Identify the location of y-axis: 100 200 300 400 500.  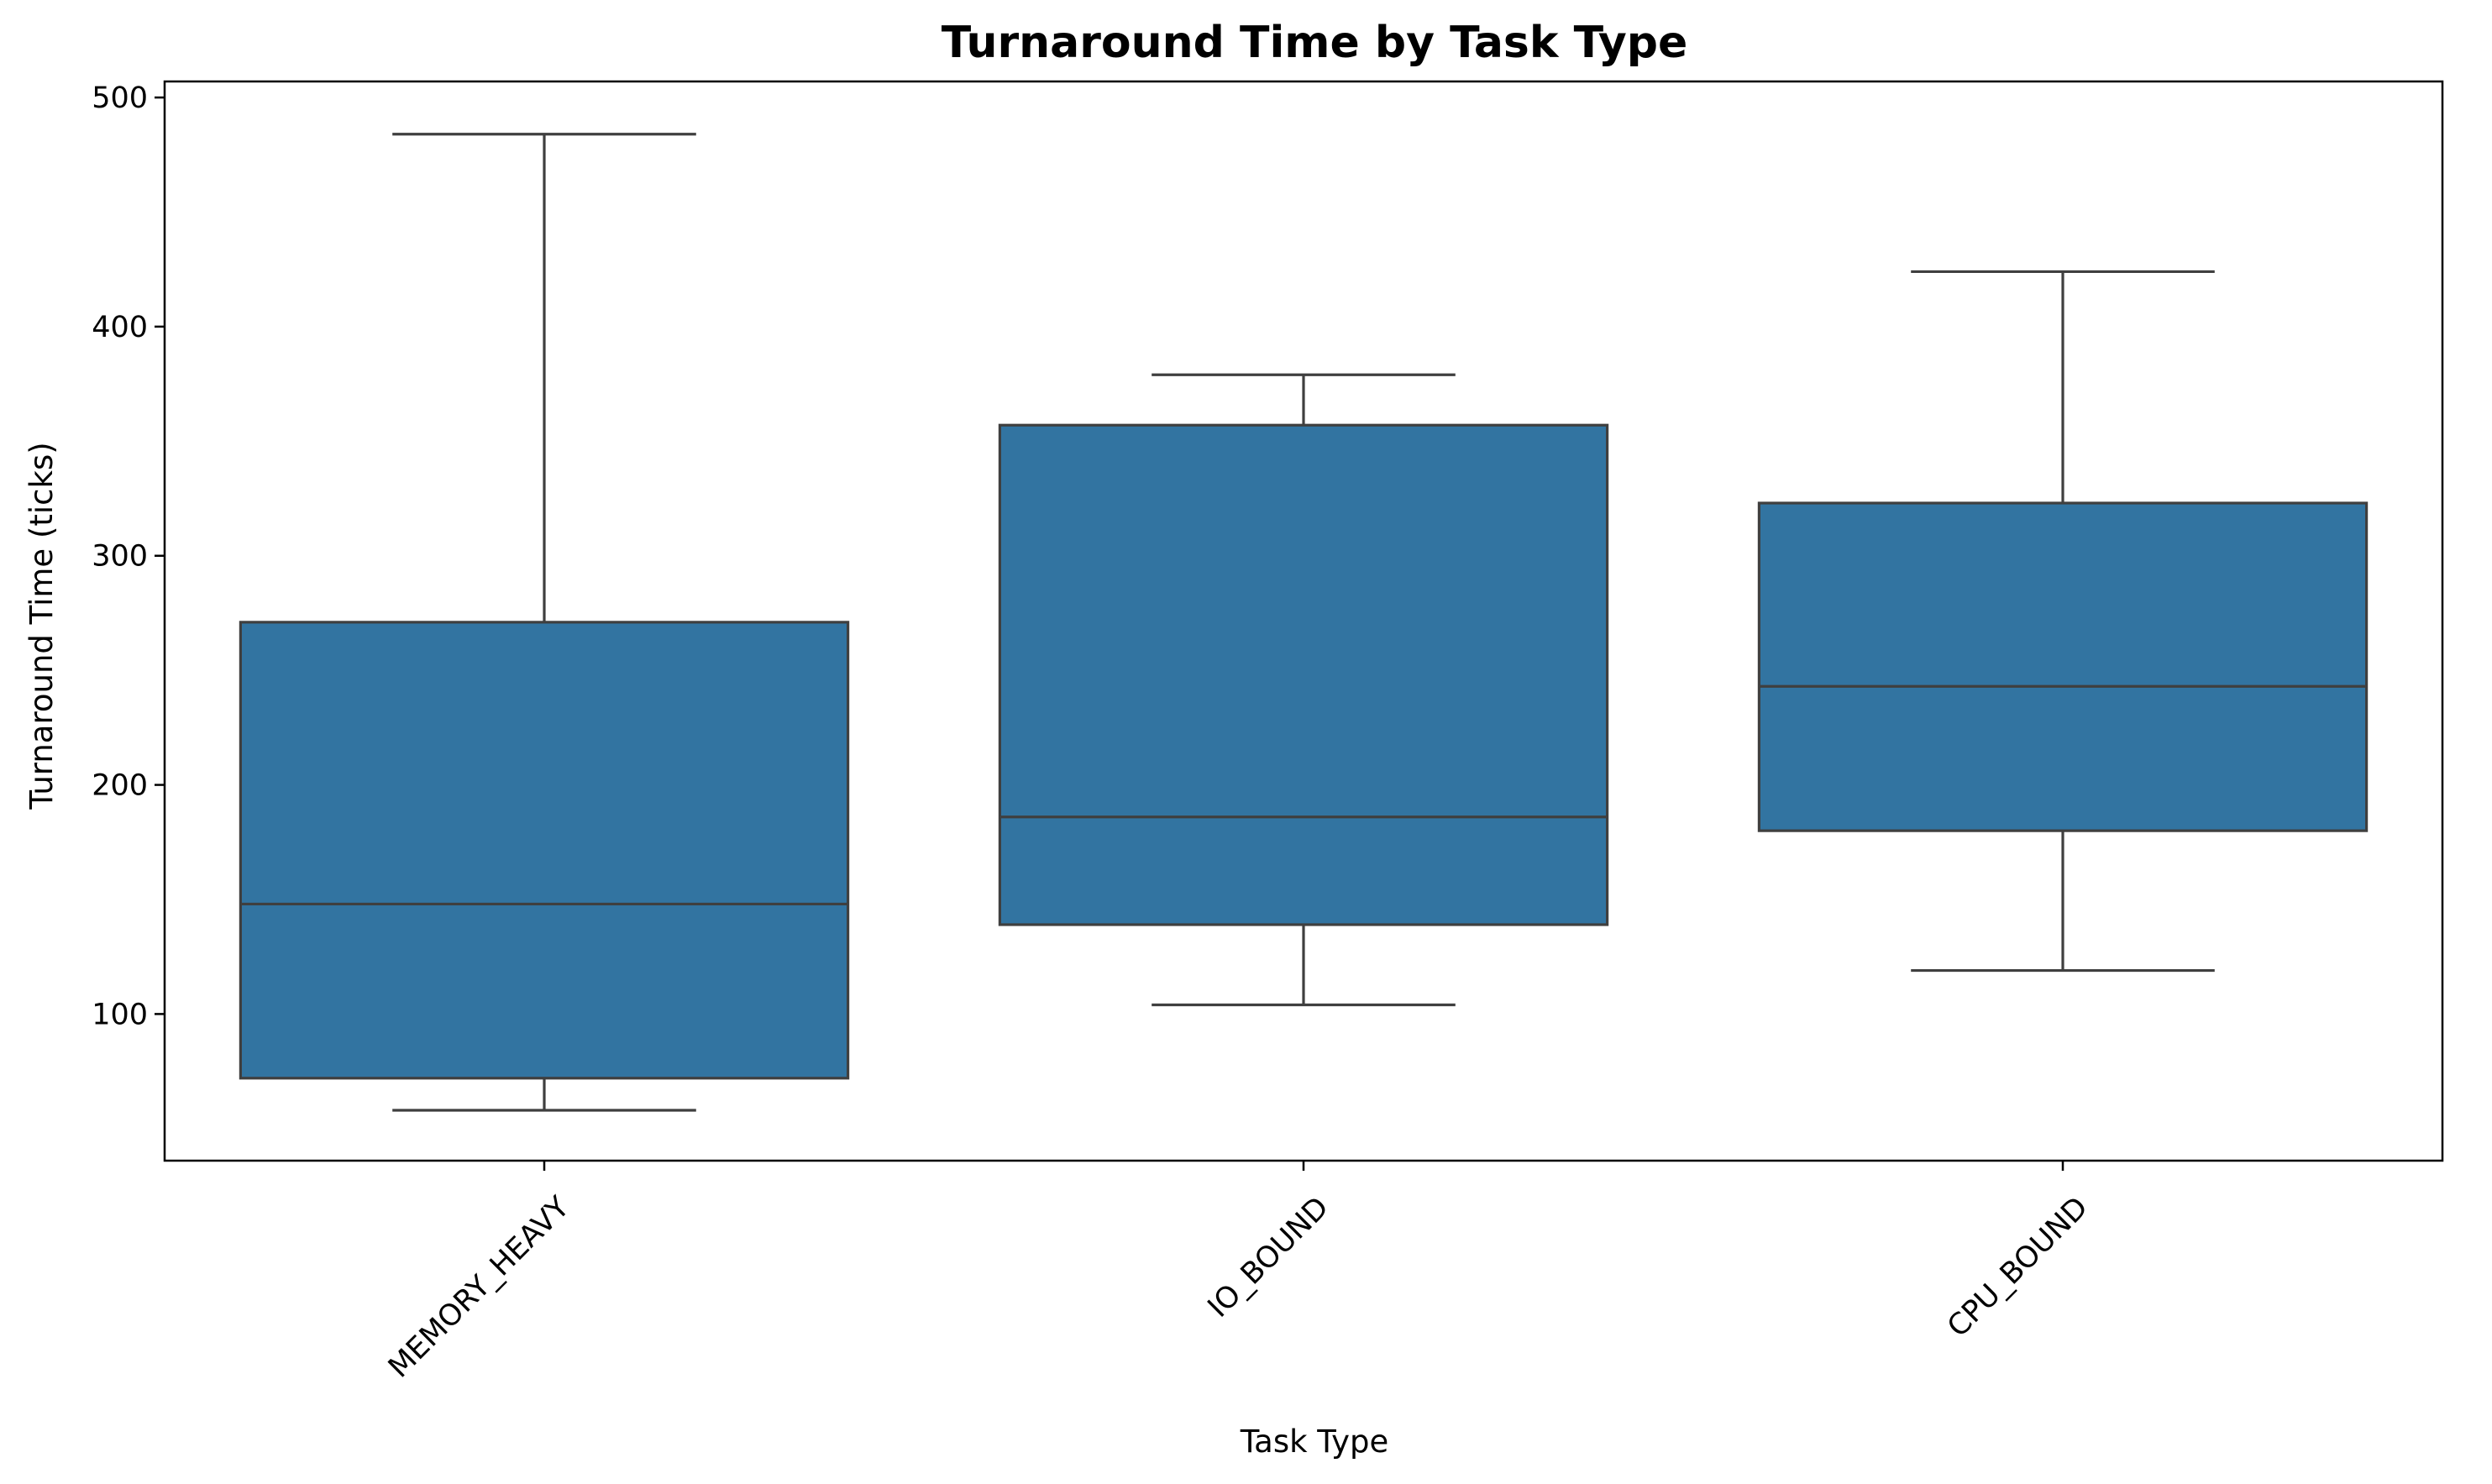
(128, 556).